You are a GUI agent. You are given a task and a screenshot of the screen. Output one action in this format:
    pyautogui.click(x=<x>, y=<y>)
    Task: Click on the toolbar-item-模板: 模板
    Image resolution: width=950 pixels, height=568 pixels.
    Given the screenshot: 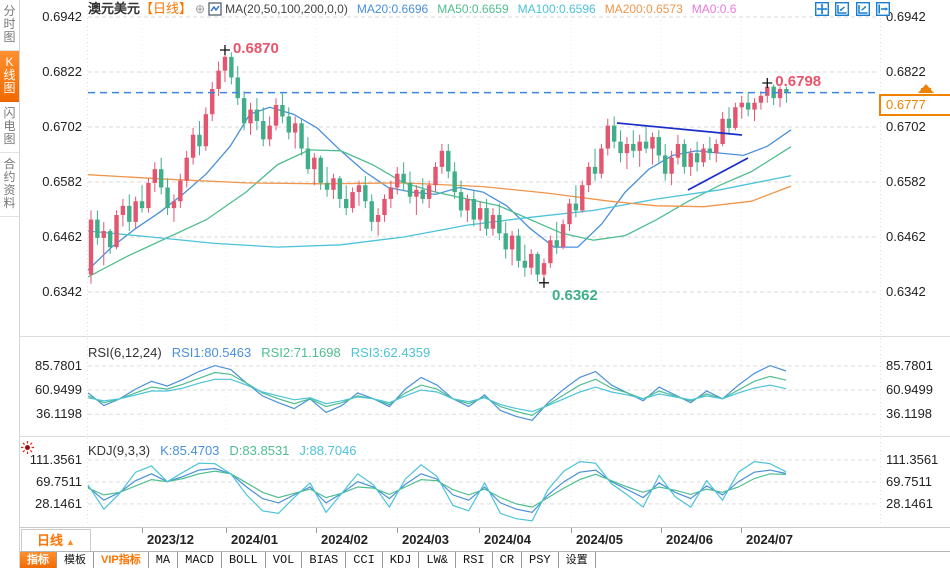 What is the action you would take?
    pyautogui.click(x=75, y=560)
    